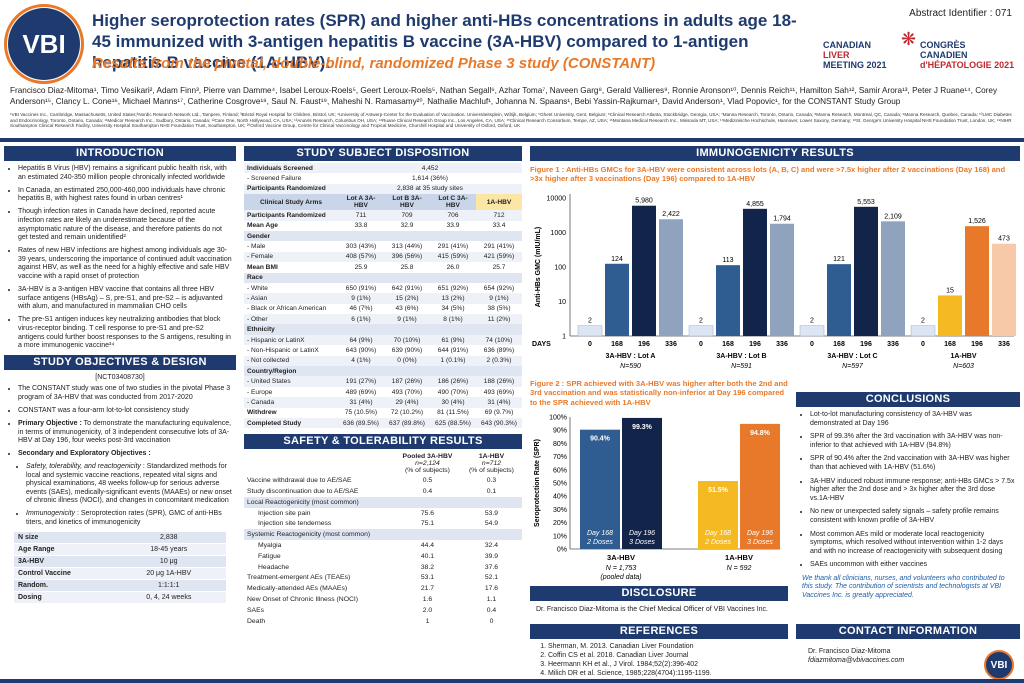 The image size is (1024, 683). Describe the element at coordinates (812, 344) in the screenshot. I see `day-tick-label: 0` at that location.